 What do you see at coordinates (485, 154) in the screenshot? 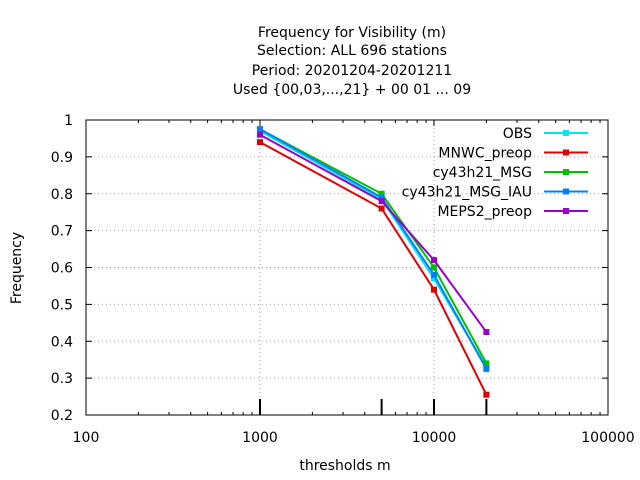
I see `legend-label: MNWC_preop` at bounding box center [485, 154].